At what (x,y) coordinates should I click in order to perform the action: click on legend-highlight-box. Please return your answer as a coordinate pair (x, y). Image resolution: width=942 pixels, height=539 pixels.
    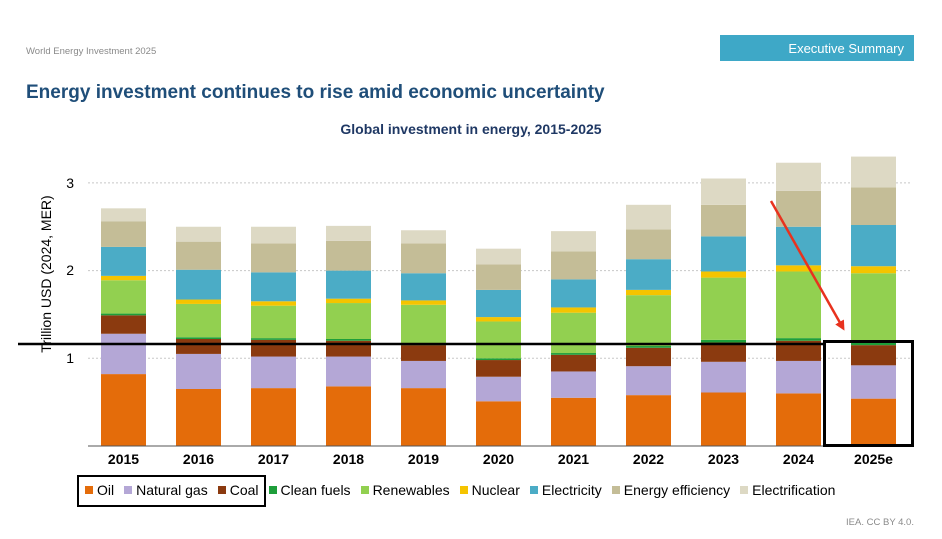
    Looking at the image, I should click on (171, 491).